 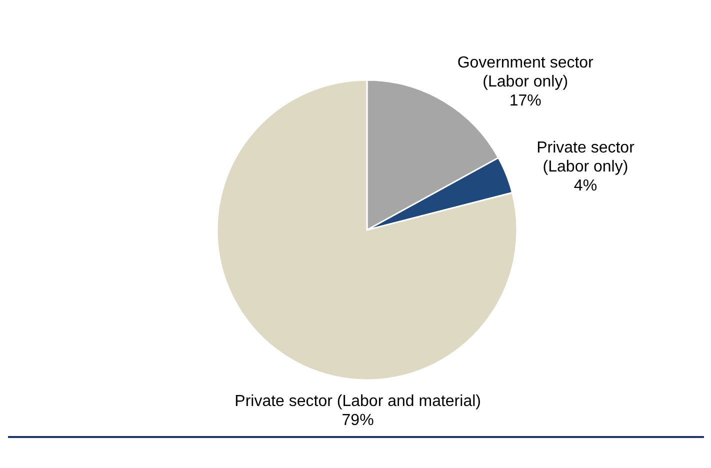 I want to click on slice-label: Private sector (Labor only), so click(x=586, y=158).